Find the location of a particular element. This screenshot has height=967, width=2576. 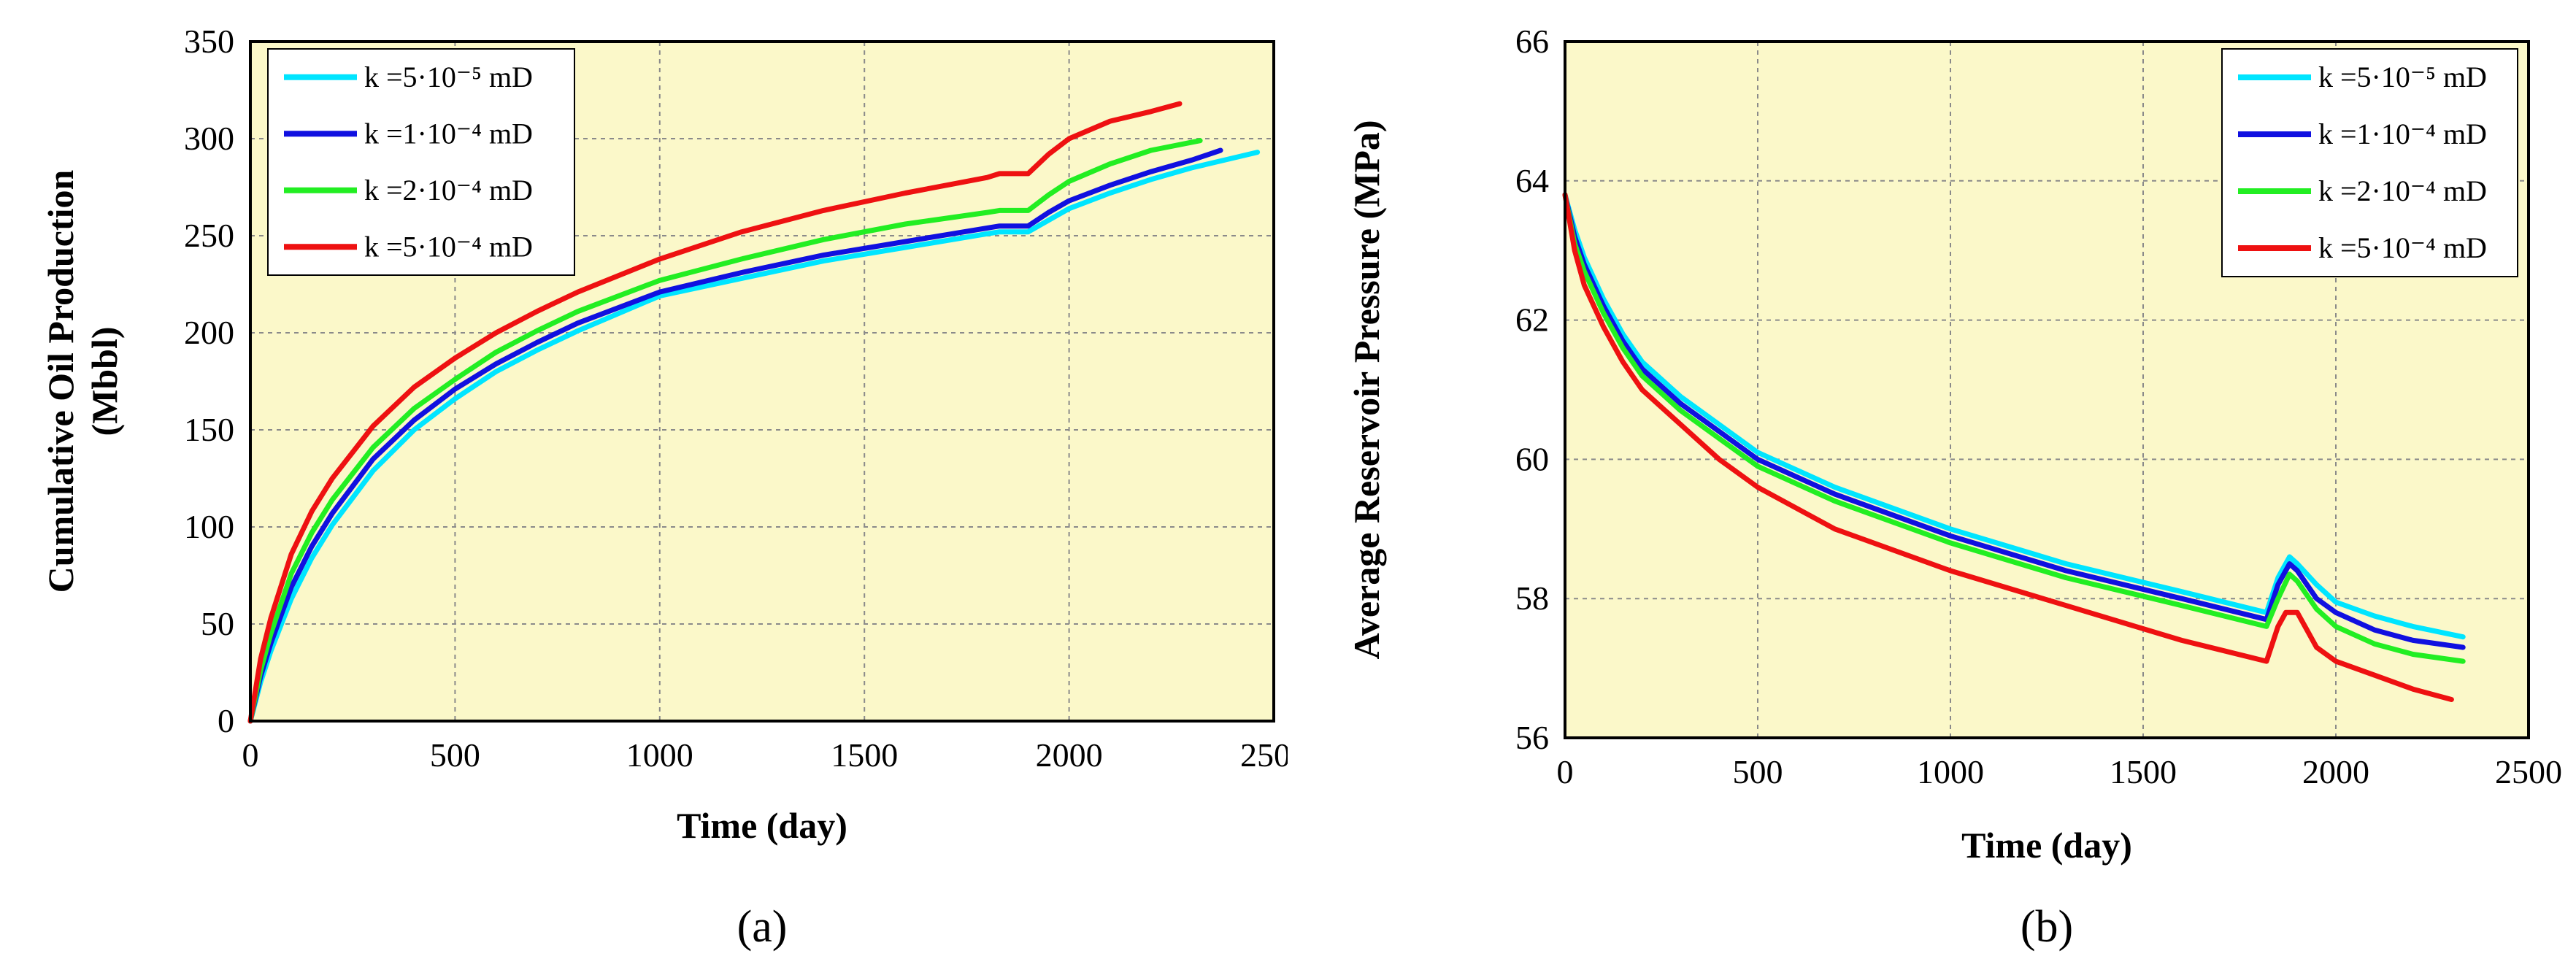

chart-b-y-tick-label: 58 is located at coordinates (1532, 598).